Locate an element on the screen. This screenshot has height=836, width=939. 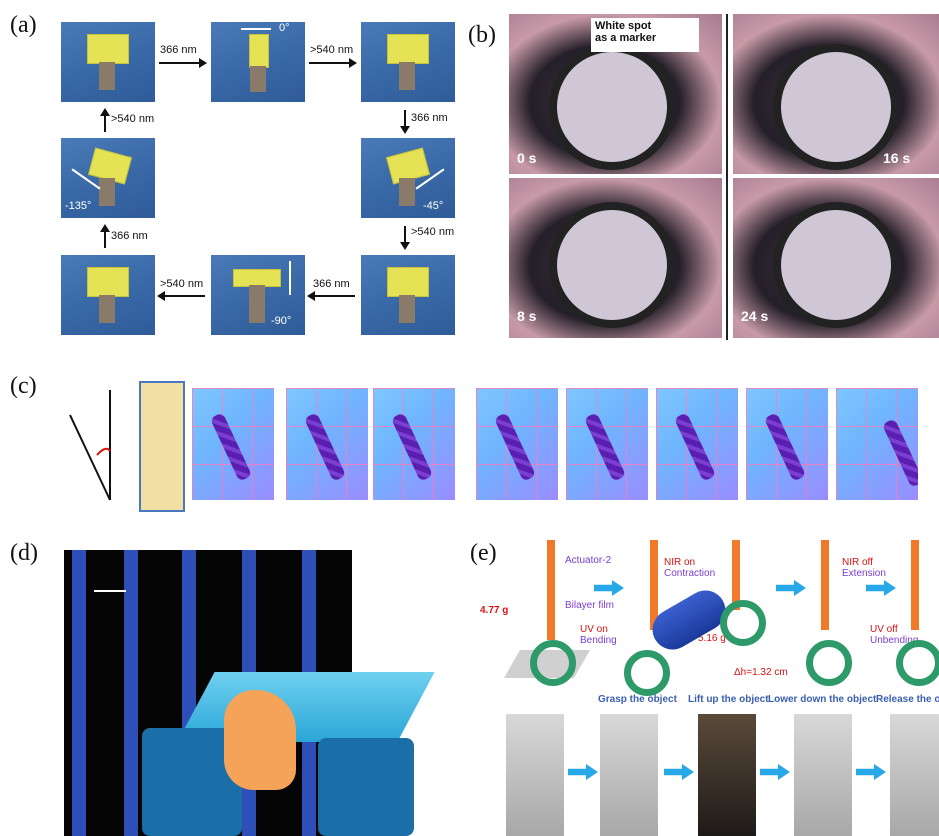
time-label: 0 s is located at coordinates (527, 158).